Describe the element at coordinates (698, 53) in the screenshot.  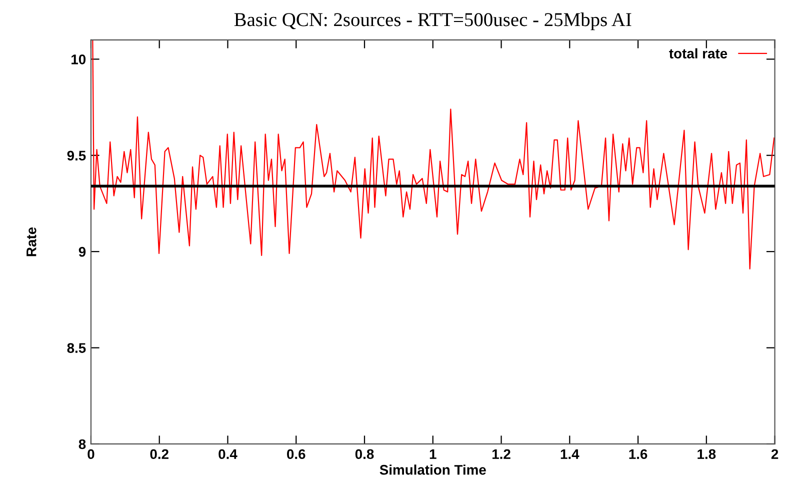
I see `text: total rate` at that location.